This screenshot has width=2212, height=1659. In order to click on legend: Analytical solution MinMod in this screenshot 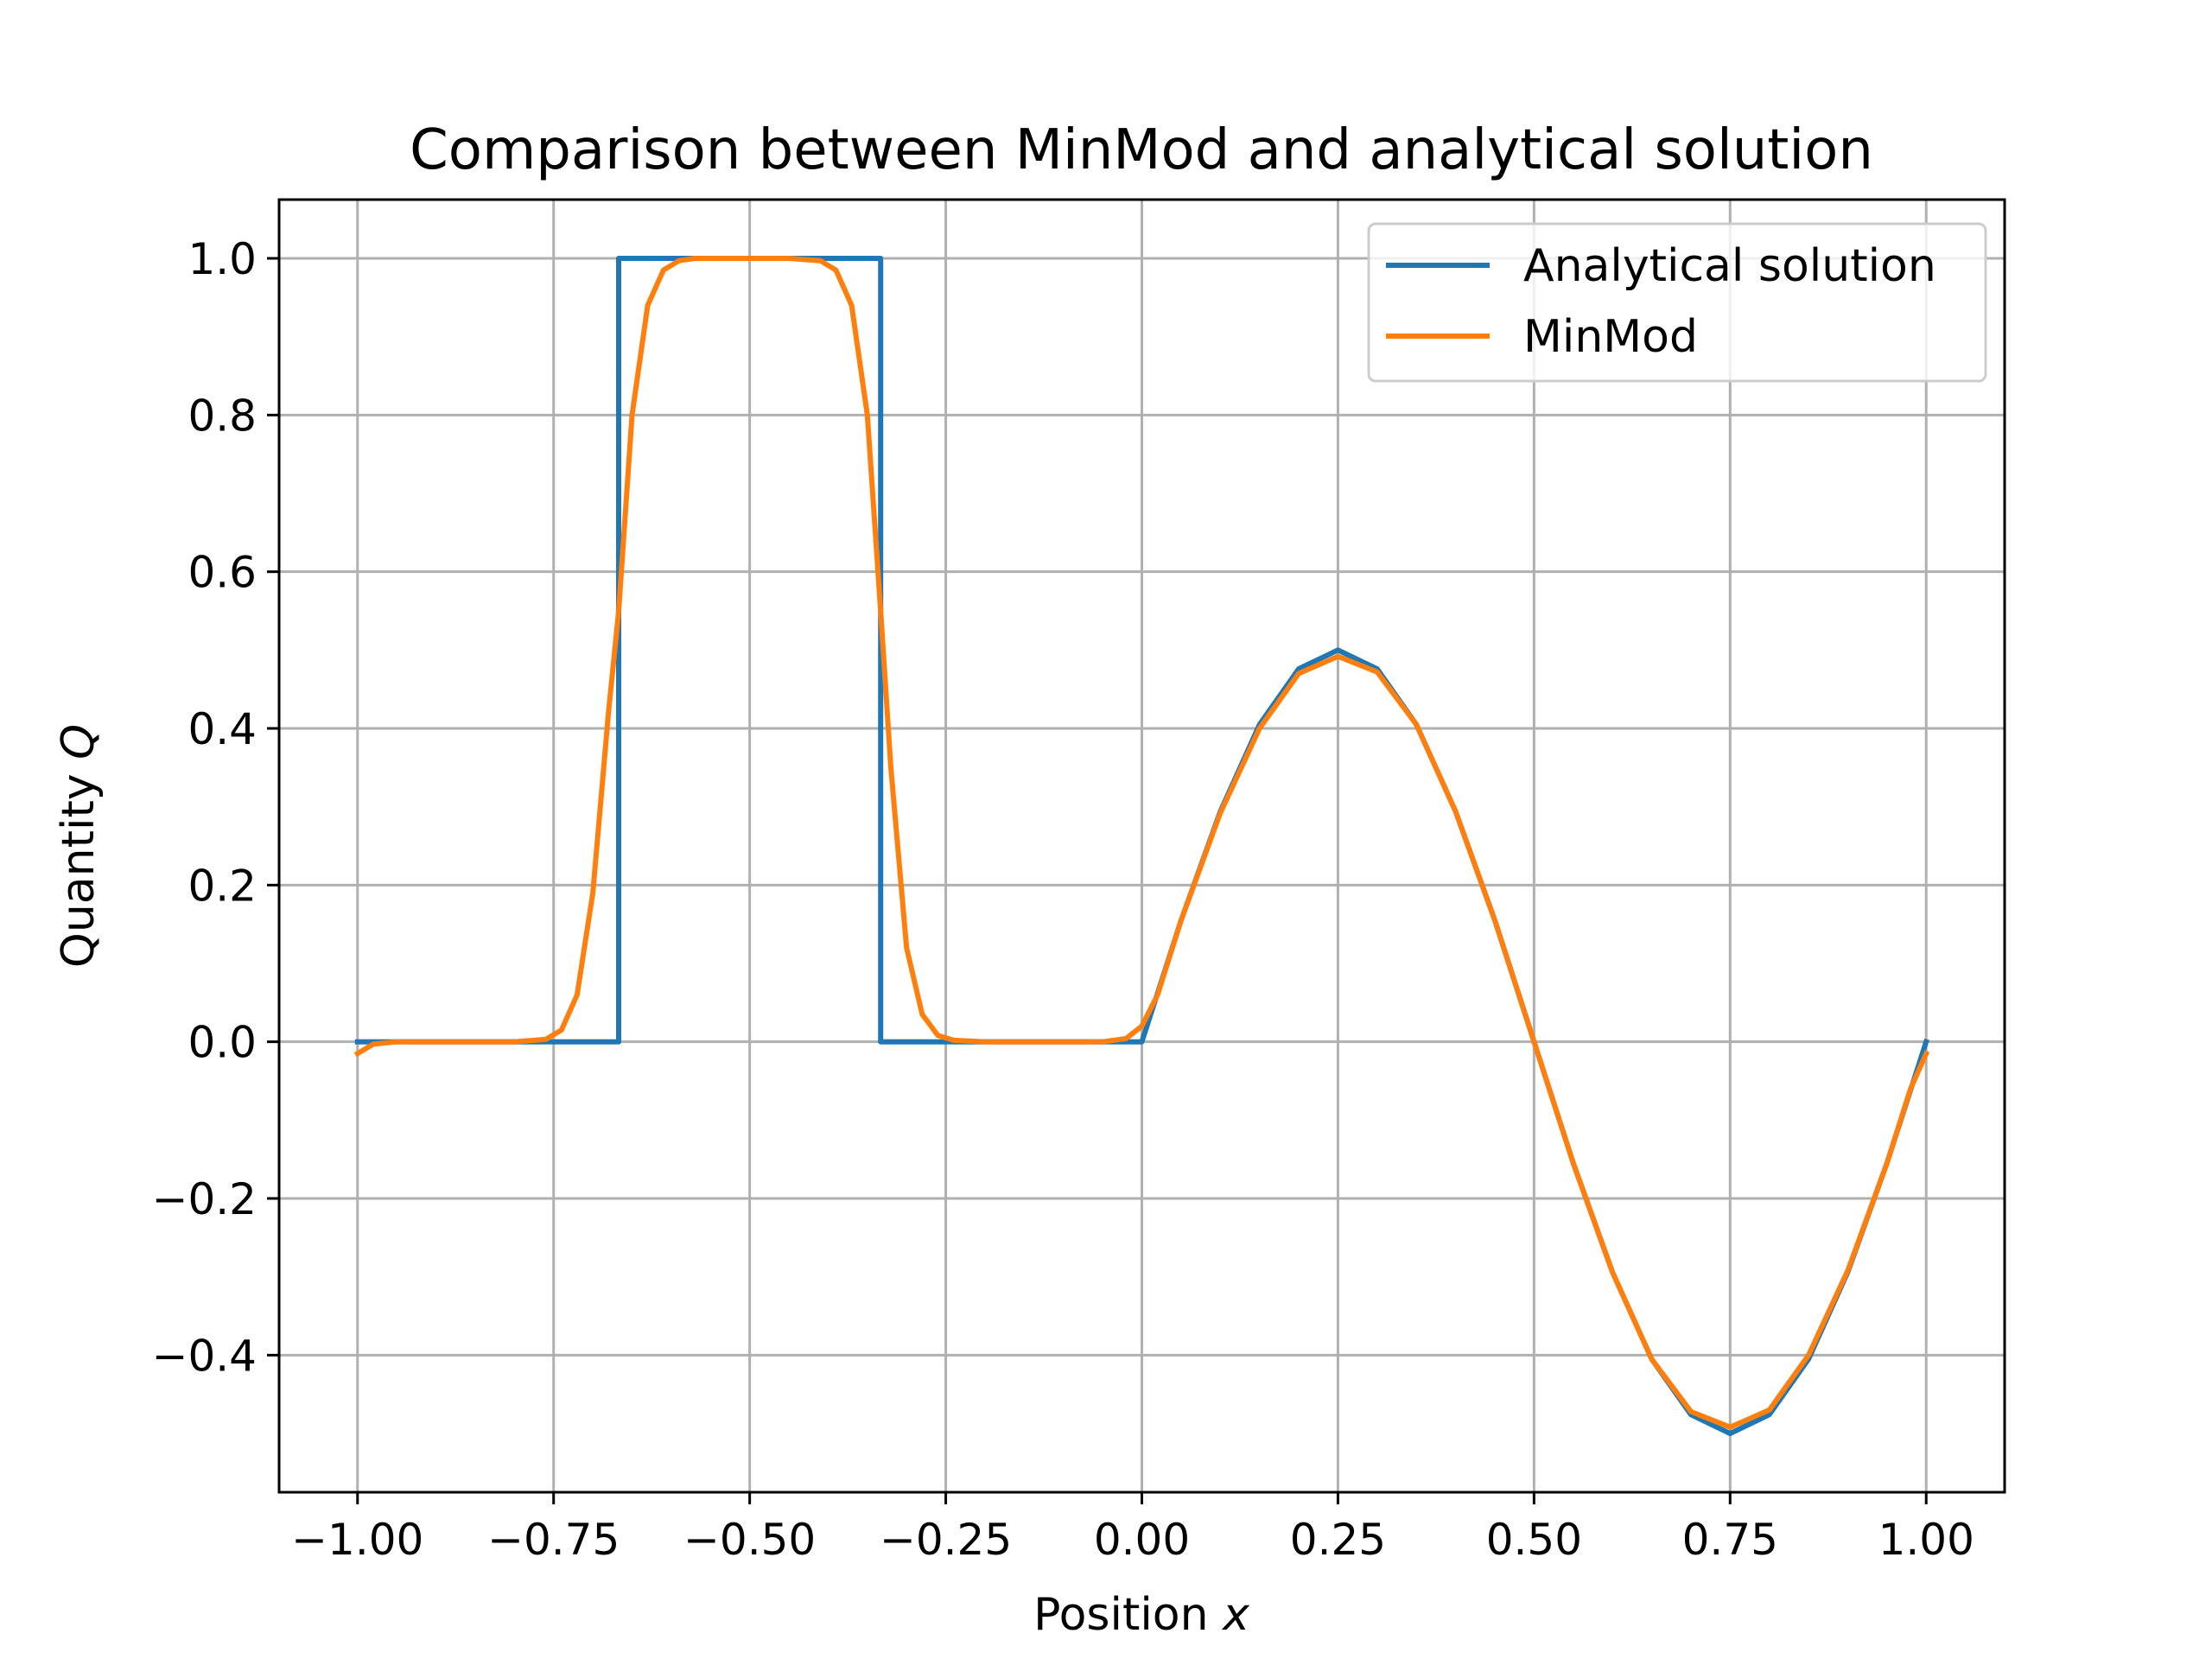, I will do `click(1677, 302)`.